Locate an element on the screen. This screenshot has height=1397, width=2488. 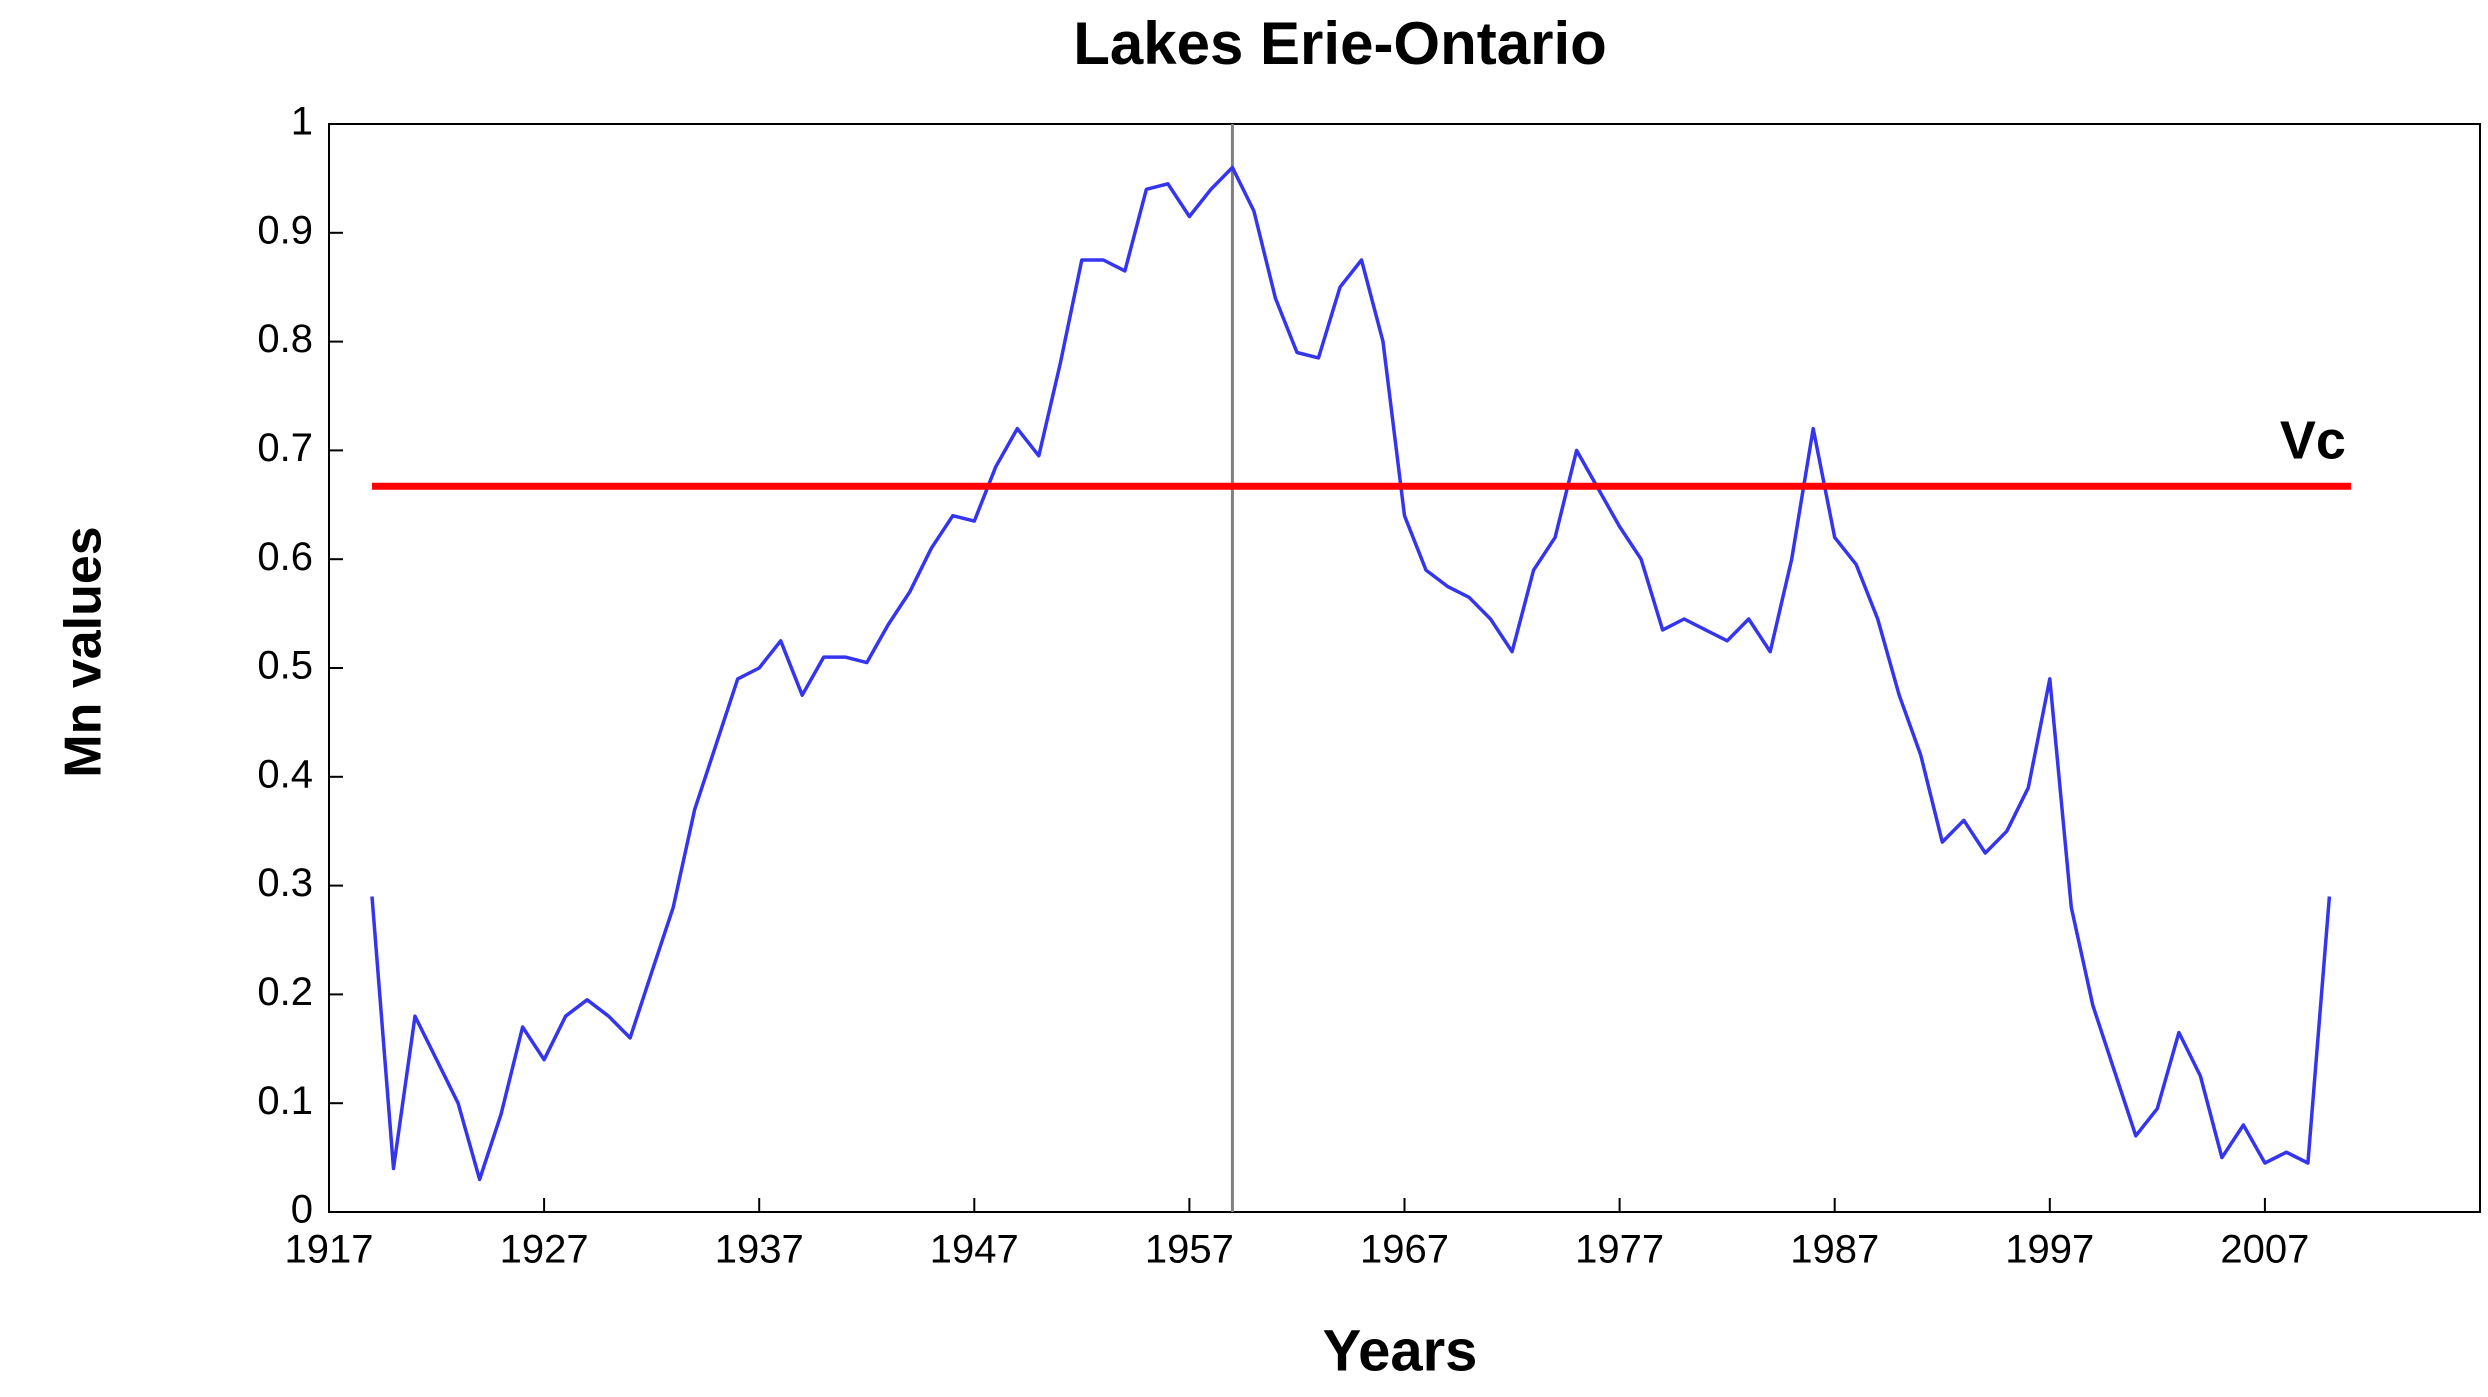
x-tick-label: 1917 is located at coordinates (329, 1250).